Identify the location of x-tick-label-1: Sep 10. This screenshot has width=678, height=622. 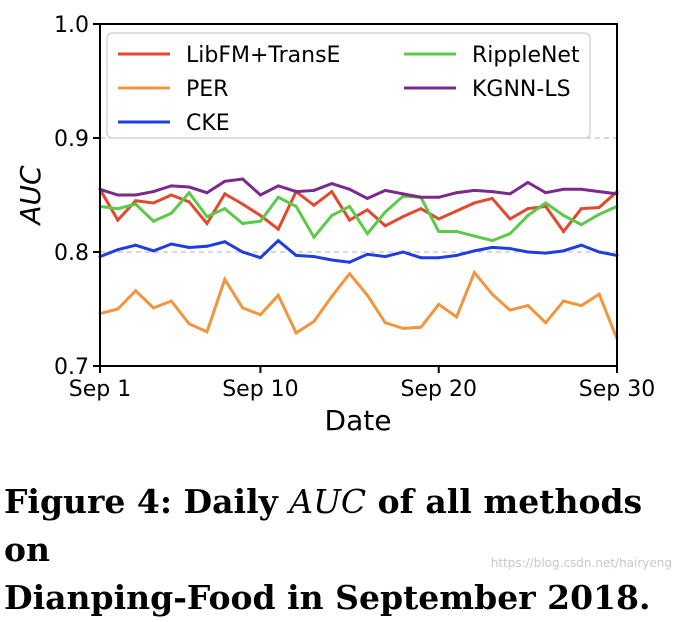
(260, 389).